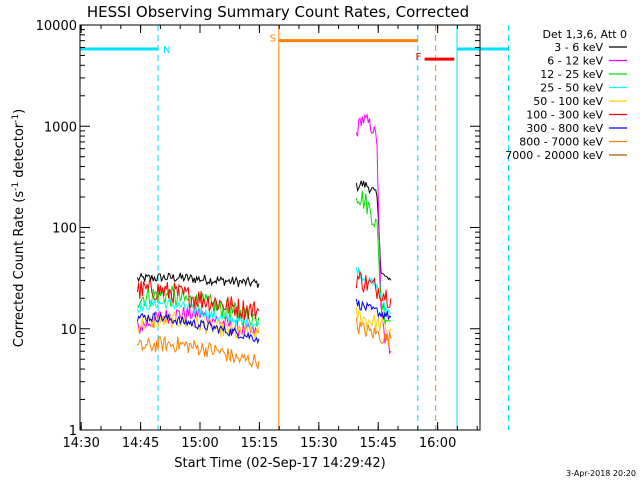 This screenshot has width=640, height=480. I want to click on y-axis-label-sup2: -1, so click(16, 118).